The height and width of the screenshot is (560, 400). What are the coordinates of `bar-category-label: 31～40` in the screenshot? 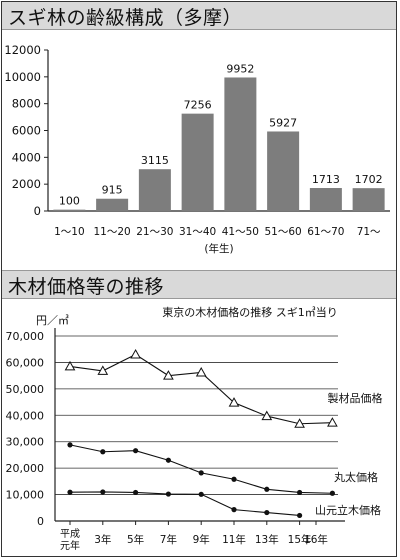 It's located at (197, 232).